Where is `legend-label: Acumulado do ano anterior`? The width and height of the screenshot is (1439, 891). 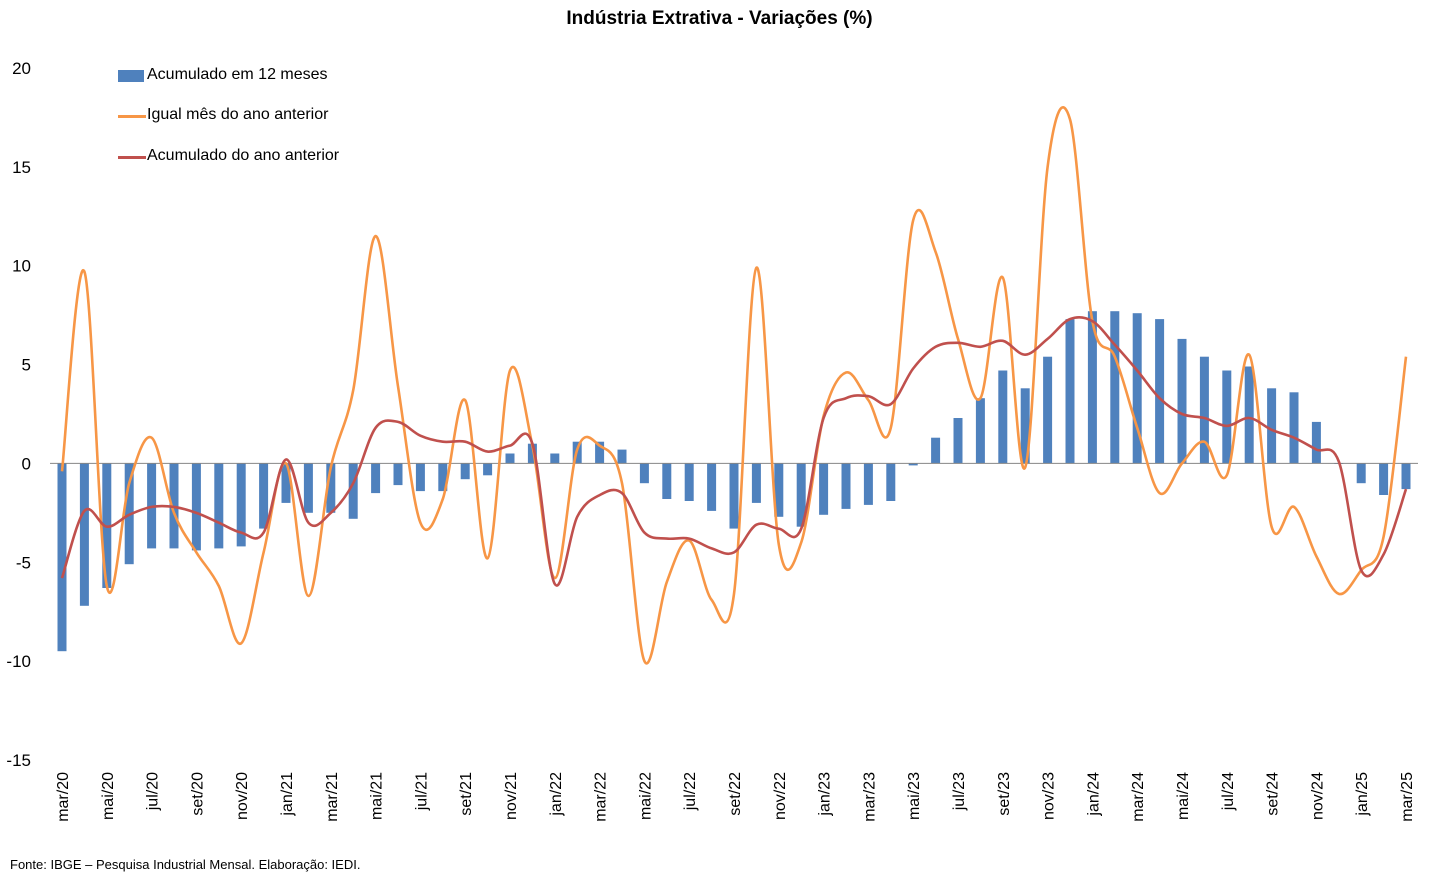
legend-label: Acumulado do ano anterior is located at coordinates (243, 155).